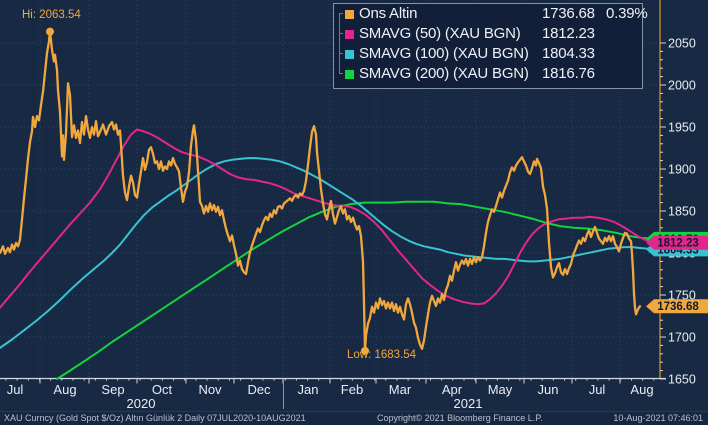  I want to click on timestamp: 10-Aug-2021 07:46:01, so click(658, 418).